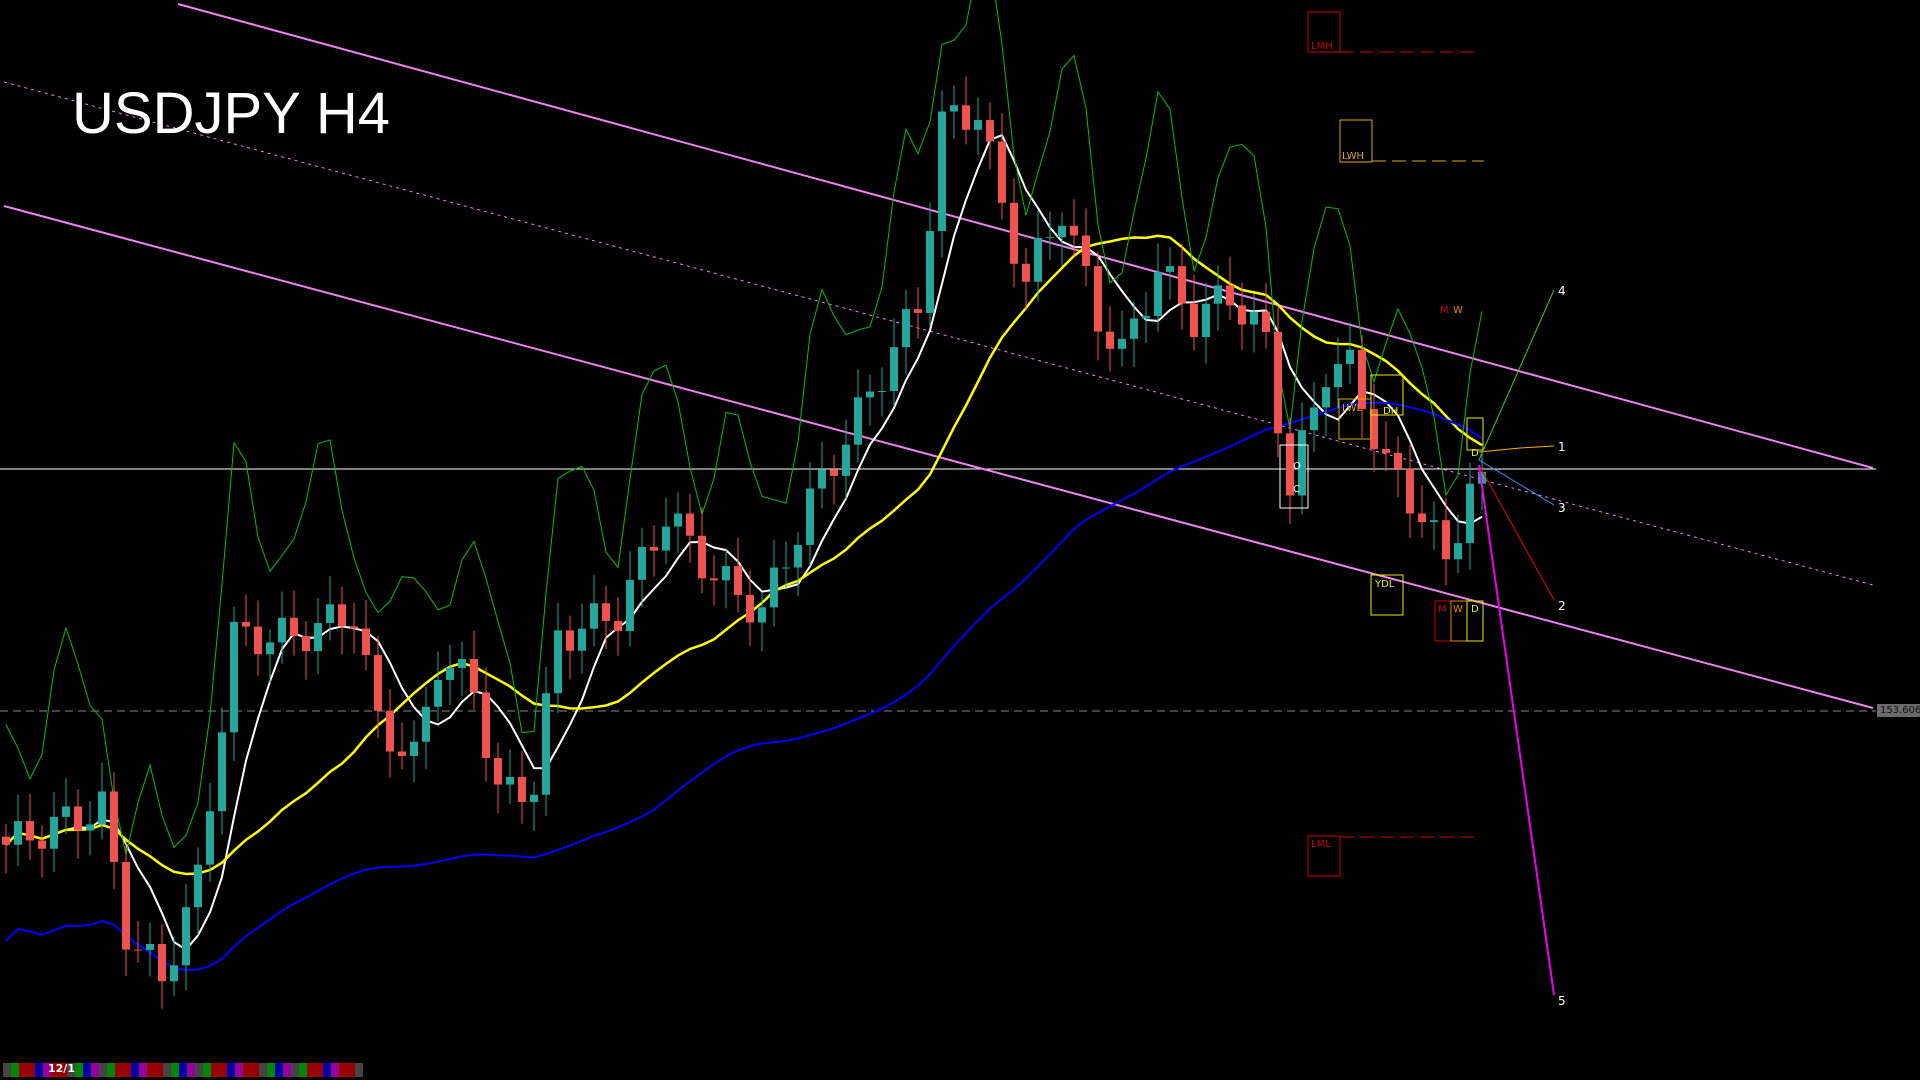  I want to click on projection-lines: 1 2 3 4 5, so click(1522, 646).